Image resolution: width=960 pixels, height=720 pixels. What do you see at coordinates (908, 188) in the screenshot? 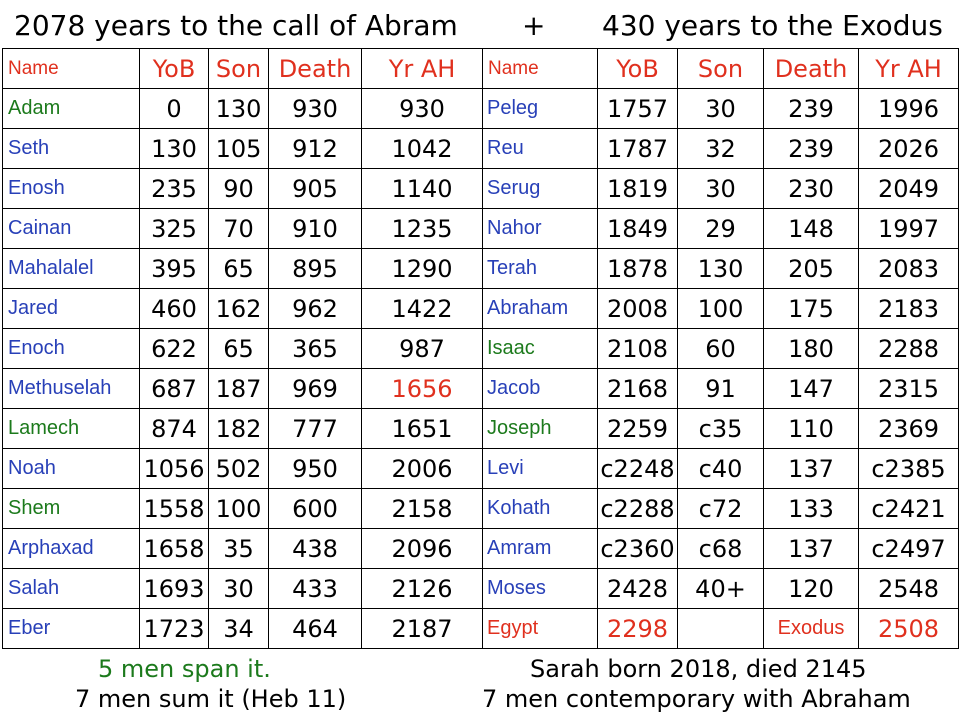
I see `cell-yrah-right: 2049` at bounding box center [908, 188].